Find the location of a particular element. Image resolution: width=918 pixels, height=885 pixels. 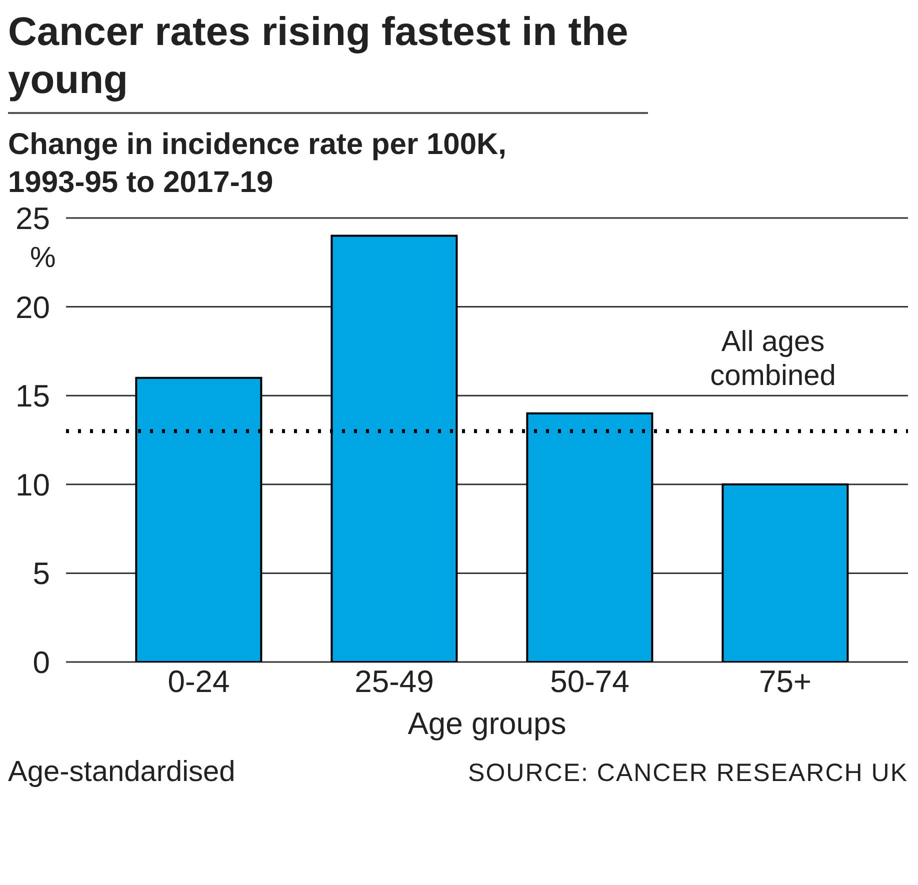

y-axis-title: % is located at coordinates (43, 258).